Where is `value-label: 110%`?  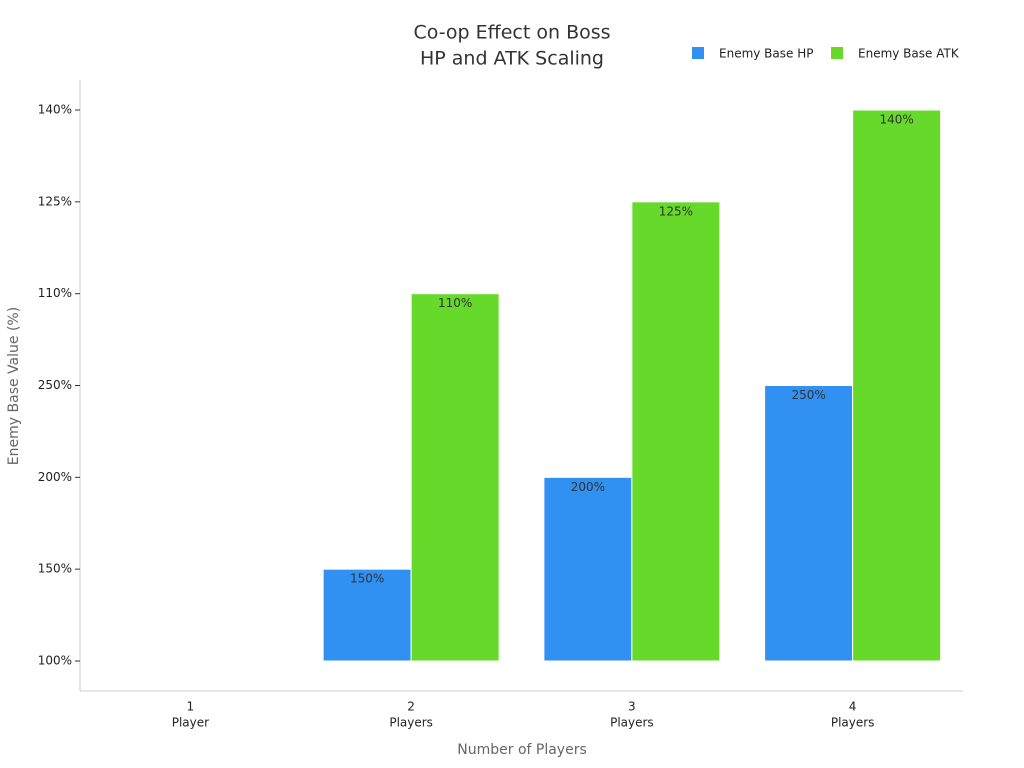
value-label: 110% is located at coordinates (455, 303).